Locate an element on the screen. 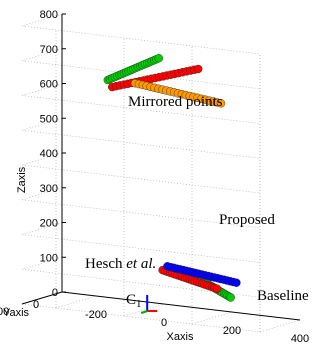  annotation-mirrored: Mirrored points is located at coordinates (175, 102).